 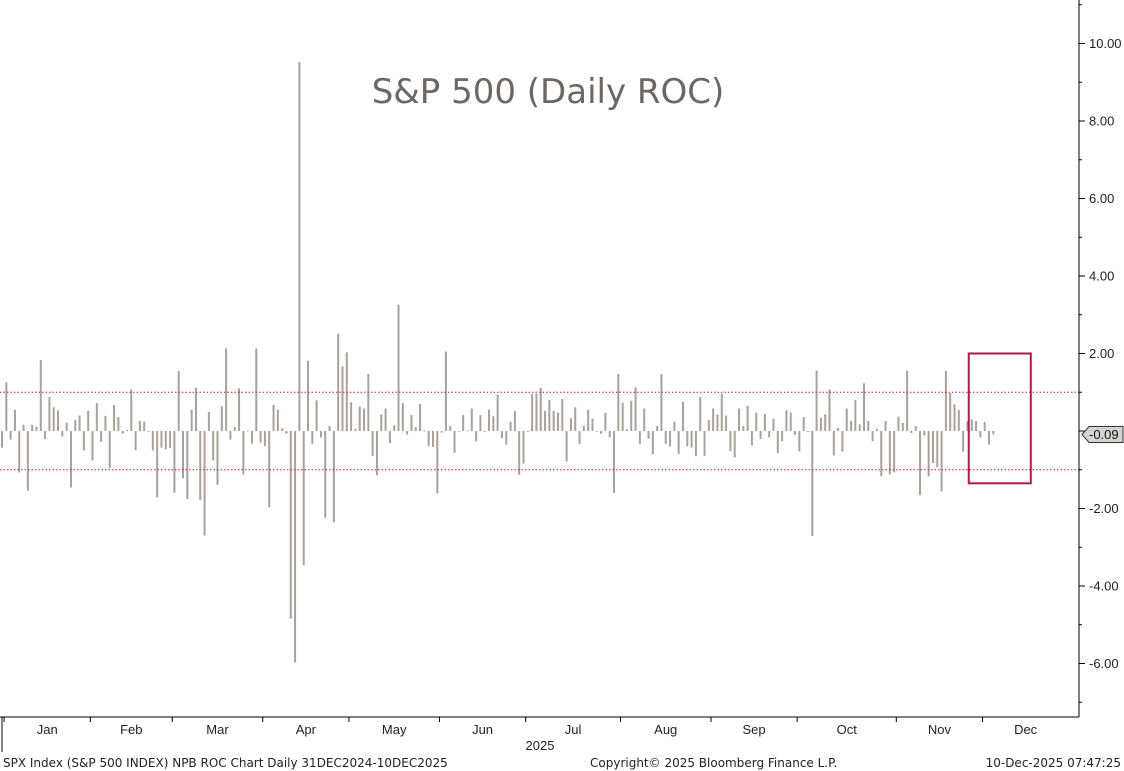 What do you see at coordinates (539, 431) in the screenshot?
I see `band-lines` at bounding box center [539, 431].